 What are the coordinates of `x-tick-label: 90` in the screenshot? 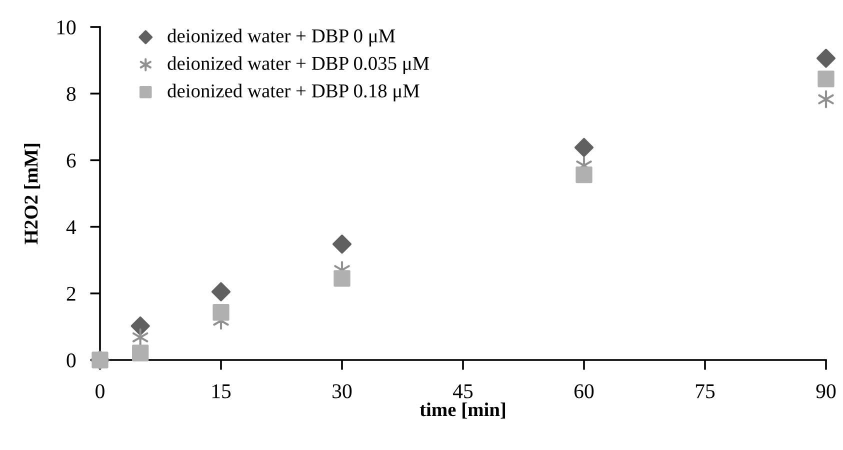 It's located at (826, 391).